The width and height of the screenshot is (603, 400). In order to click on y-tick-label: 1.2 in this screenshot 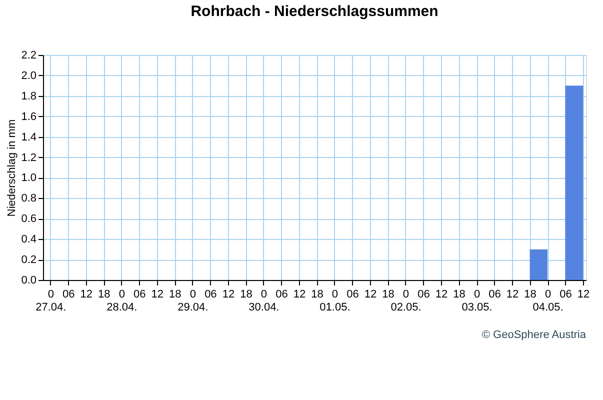, I will do `click(28, 158)`.